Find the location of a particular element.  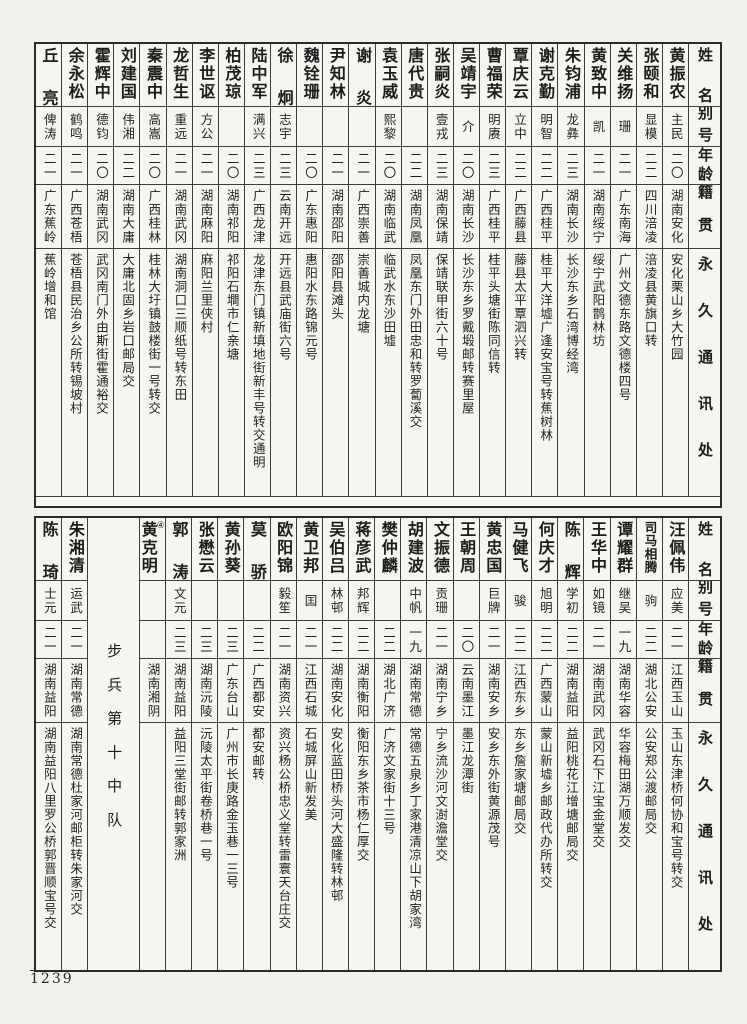

name-cell-text: 谭耀群 is located at coordinates (624, 548).